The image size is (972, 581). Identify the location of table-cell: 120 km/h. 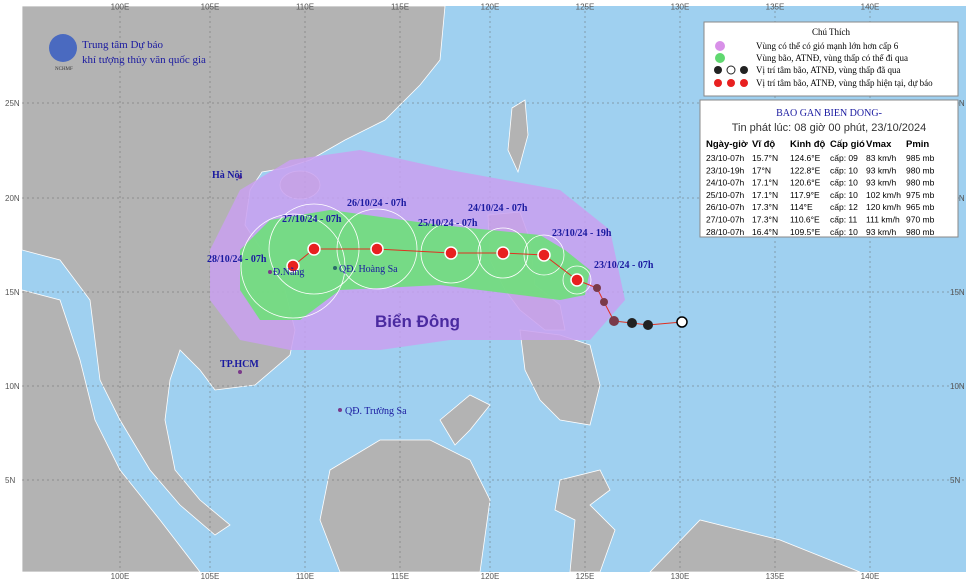
(883, 207).